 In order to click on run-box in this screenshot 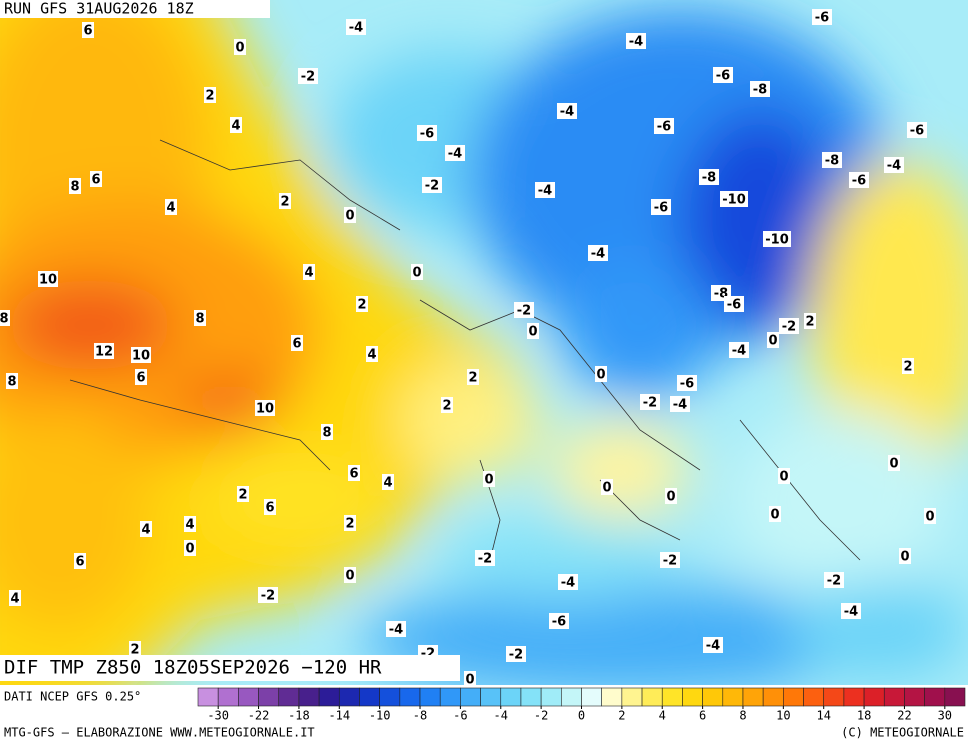, I will do `click(135, 9)`.